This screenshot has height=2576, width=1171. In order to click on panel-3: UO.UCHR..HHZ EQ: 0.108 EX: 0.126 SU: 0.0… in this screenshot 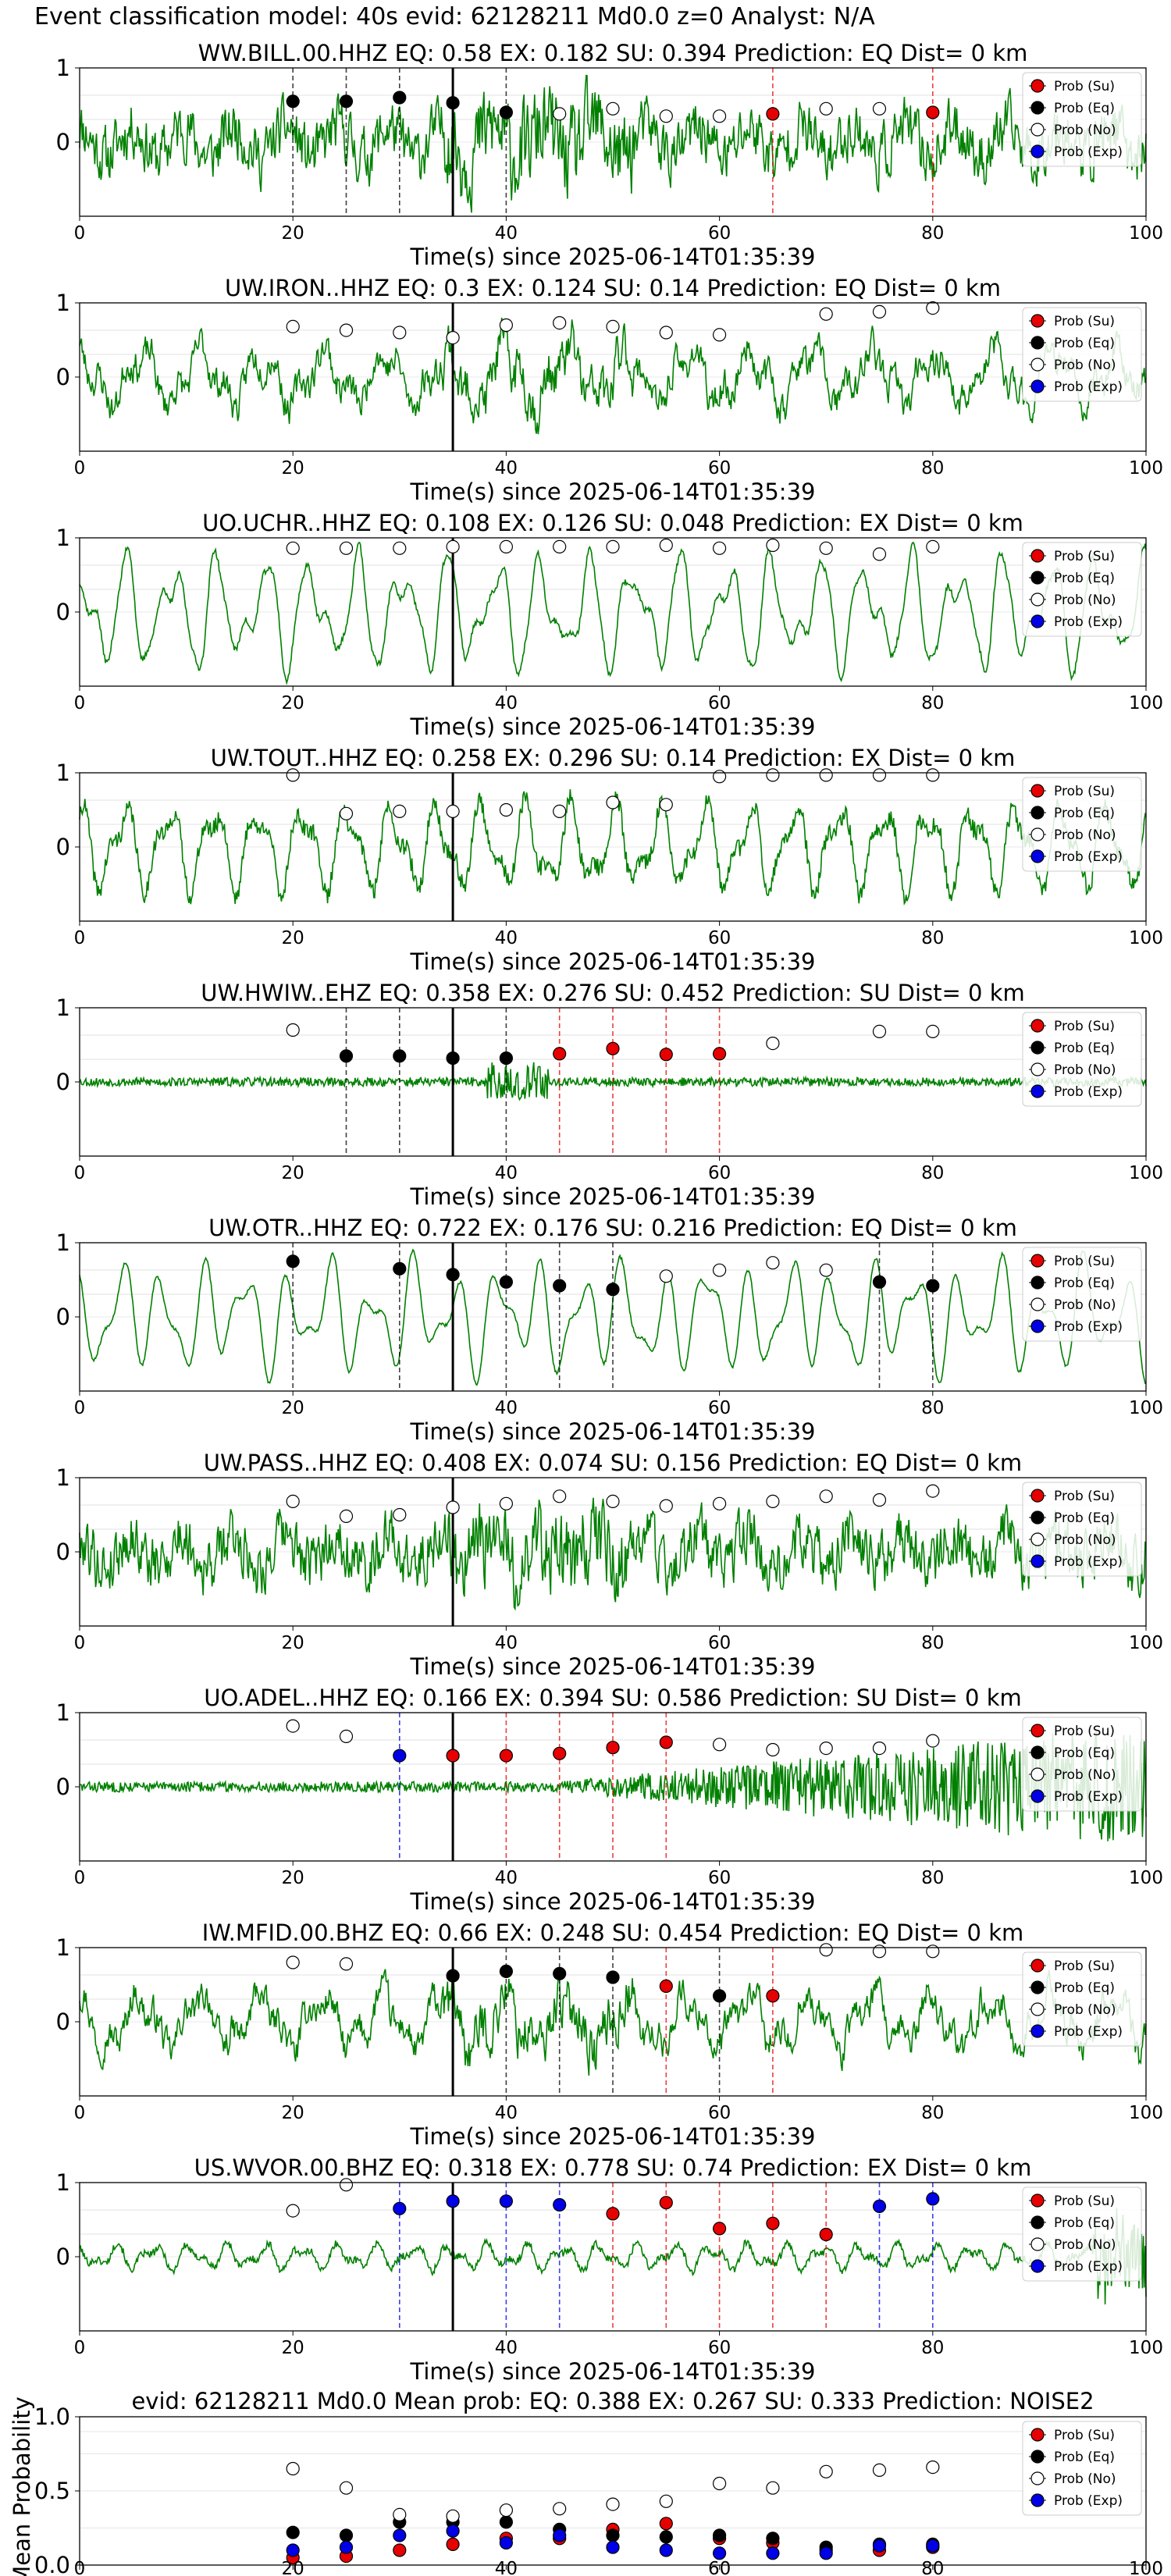, I will do `click(609, 625)`.